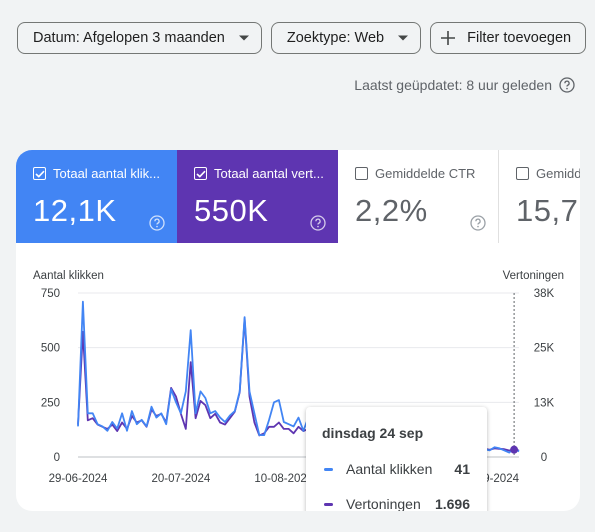 The height and width of the screenshot is (532, 595). Describe the element at coordinates (68, 276) in the screenshot. I see `left-axis-title: Aantal klikken` at that location.